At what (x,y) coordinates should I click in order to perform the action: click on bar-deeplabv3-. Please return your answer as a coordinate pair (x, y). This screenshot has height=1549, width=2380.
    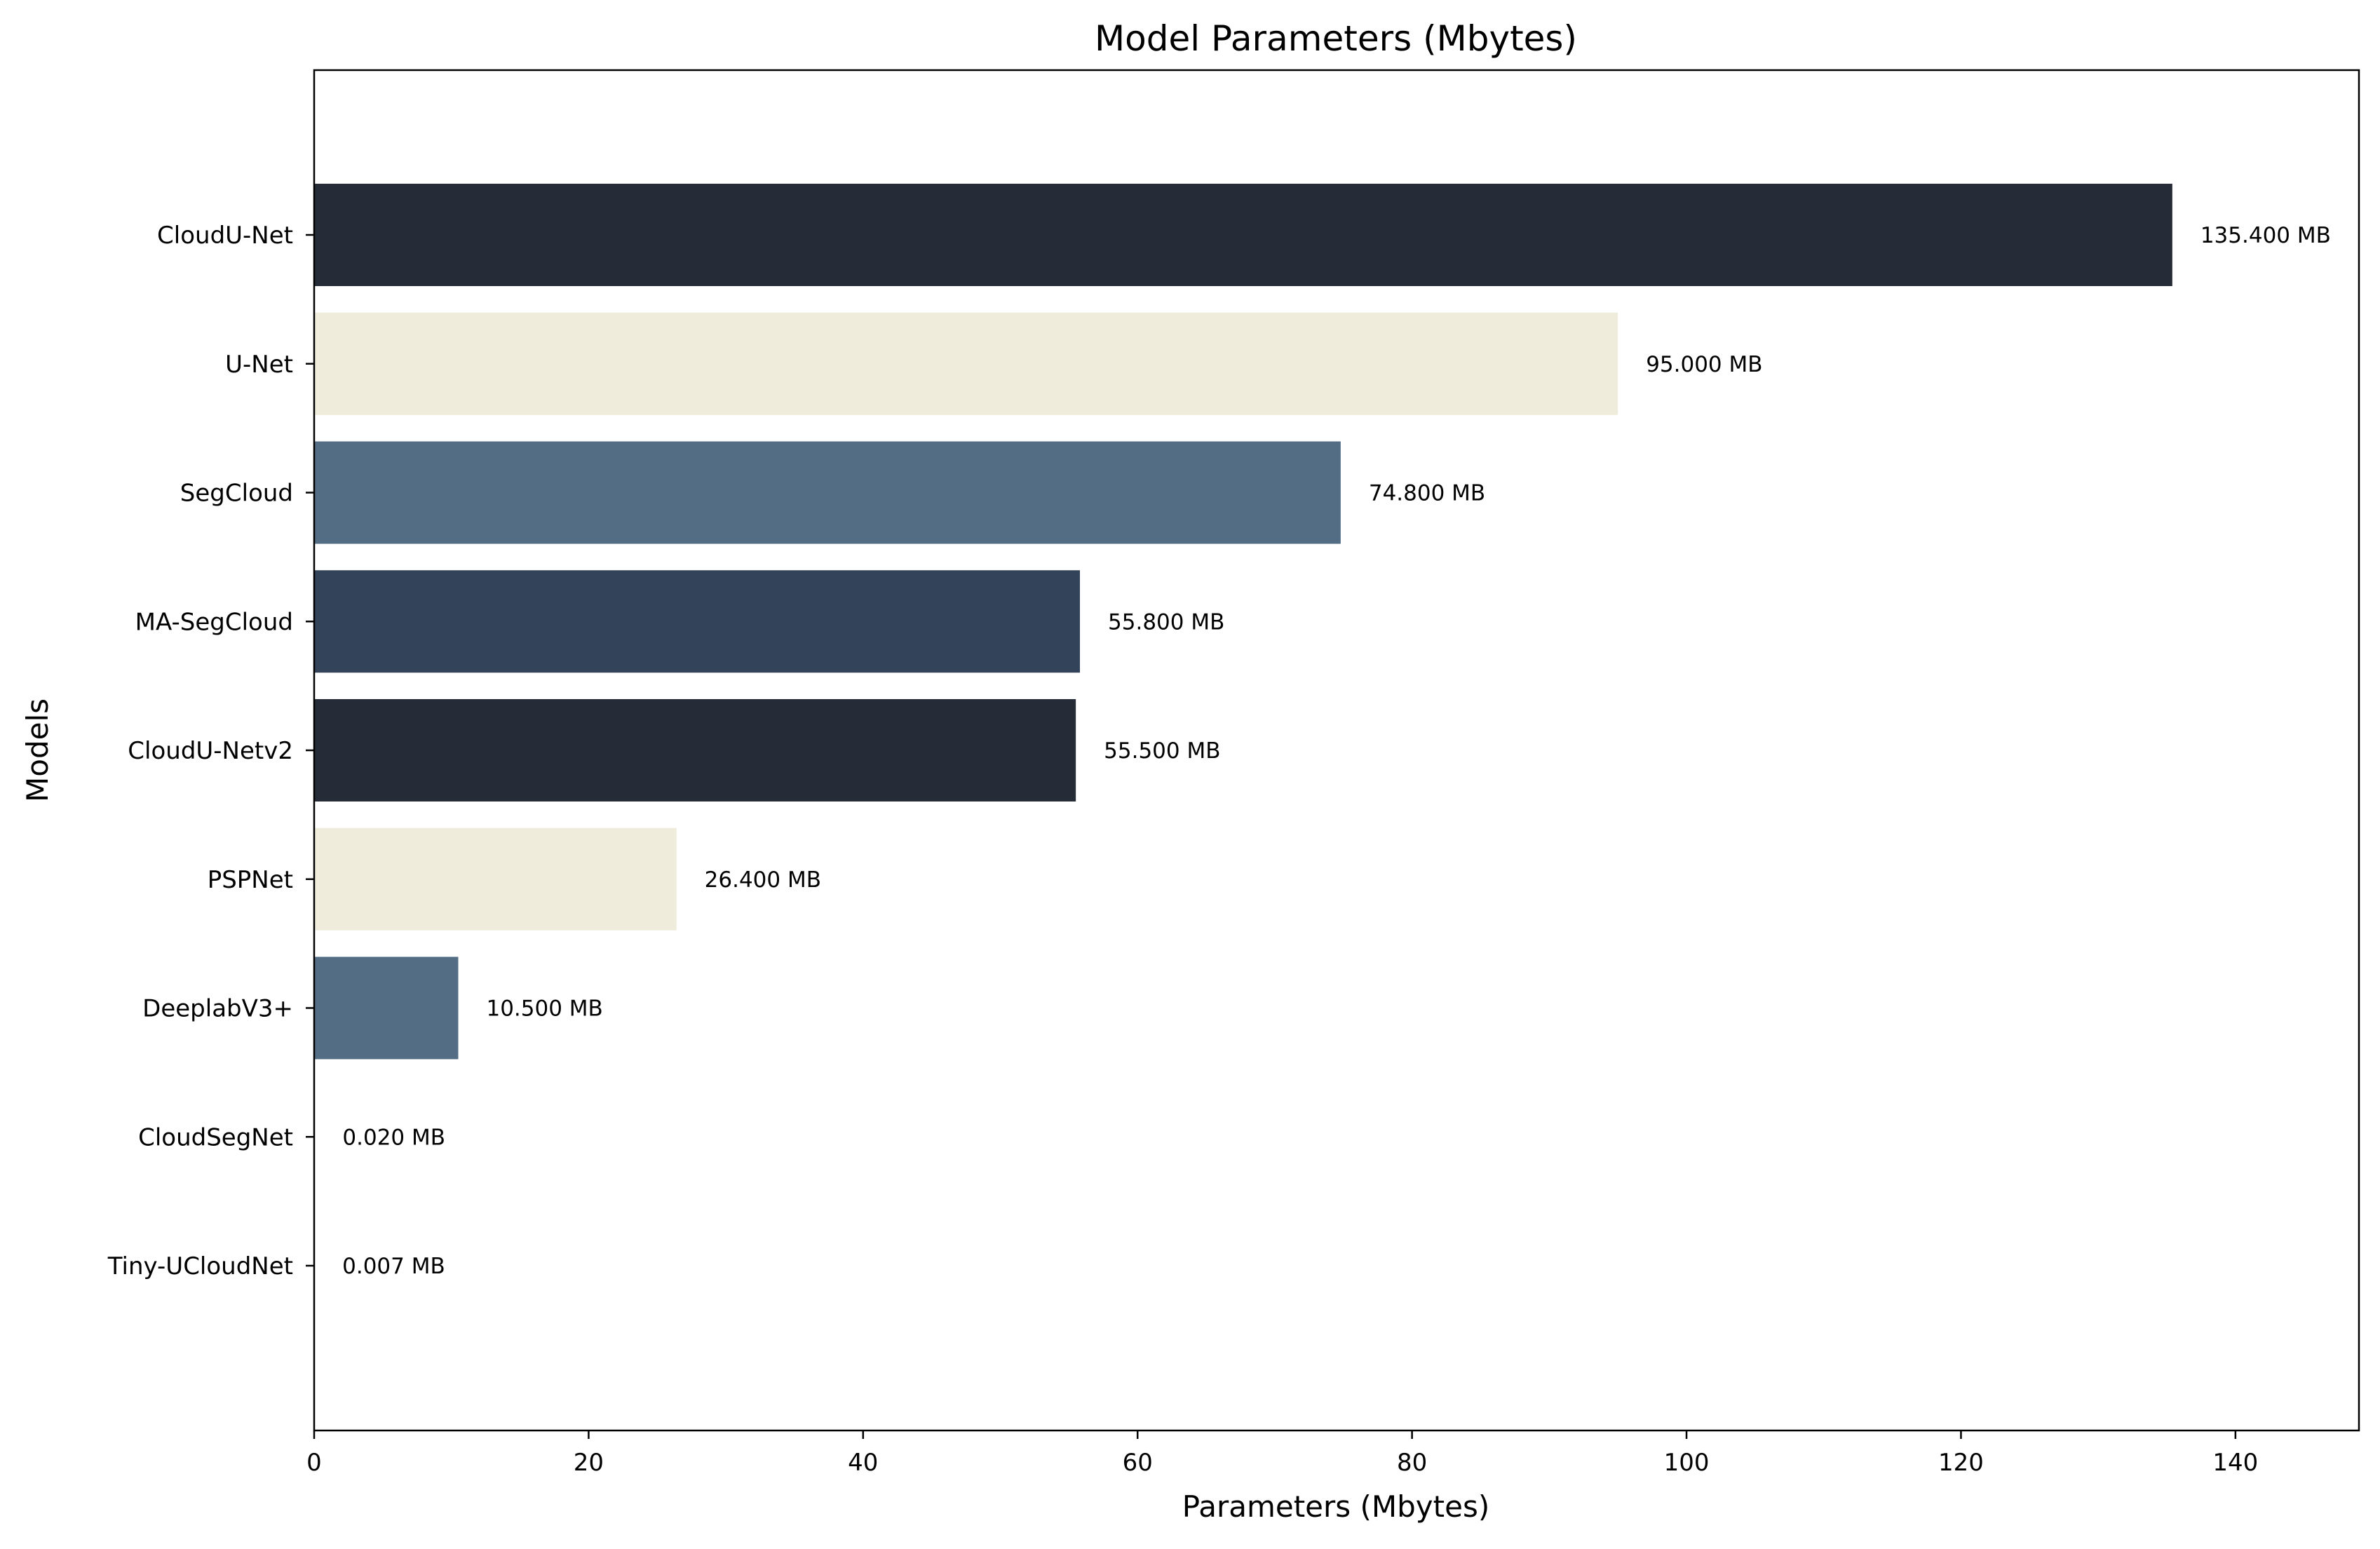
    Looking at the image, I should click on (386, 1008).